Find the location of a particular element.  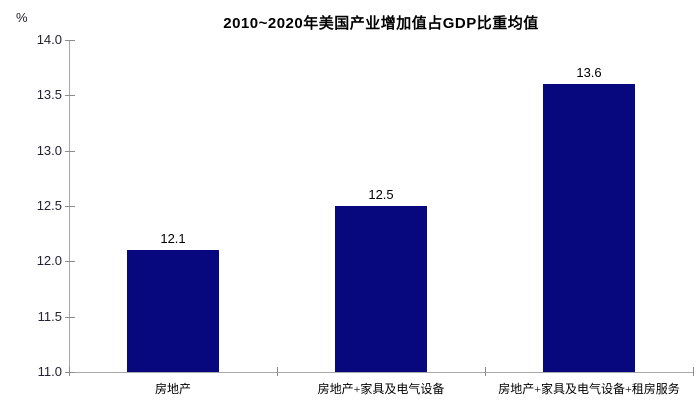

x-axis-line is located at coordinates (381, 372).